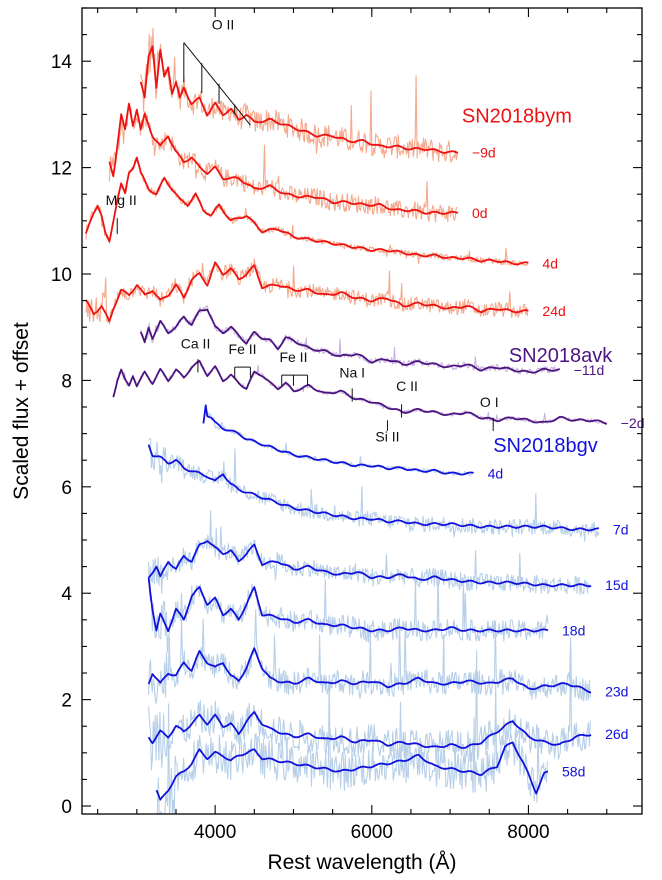 Image resolution: width=662 pixels, height=880 pixels. I want to click on y-tick-label-3: 6, so click(66, 488).